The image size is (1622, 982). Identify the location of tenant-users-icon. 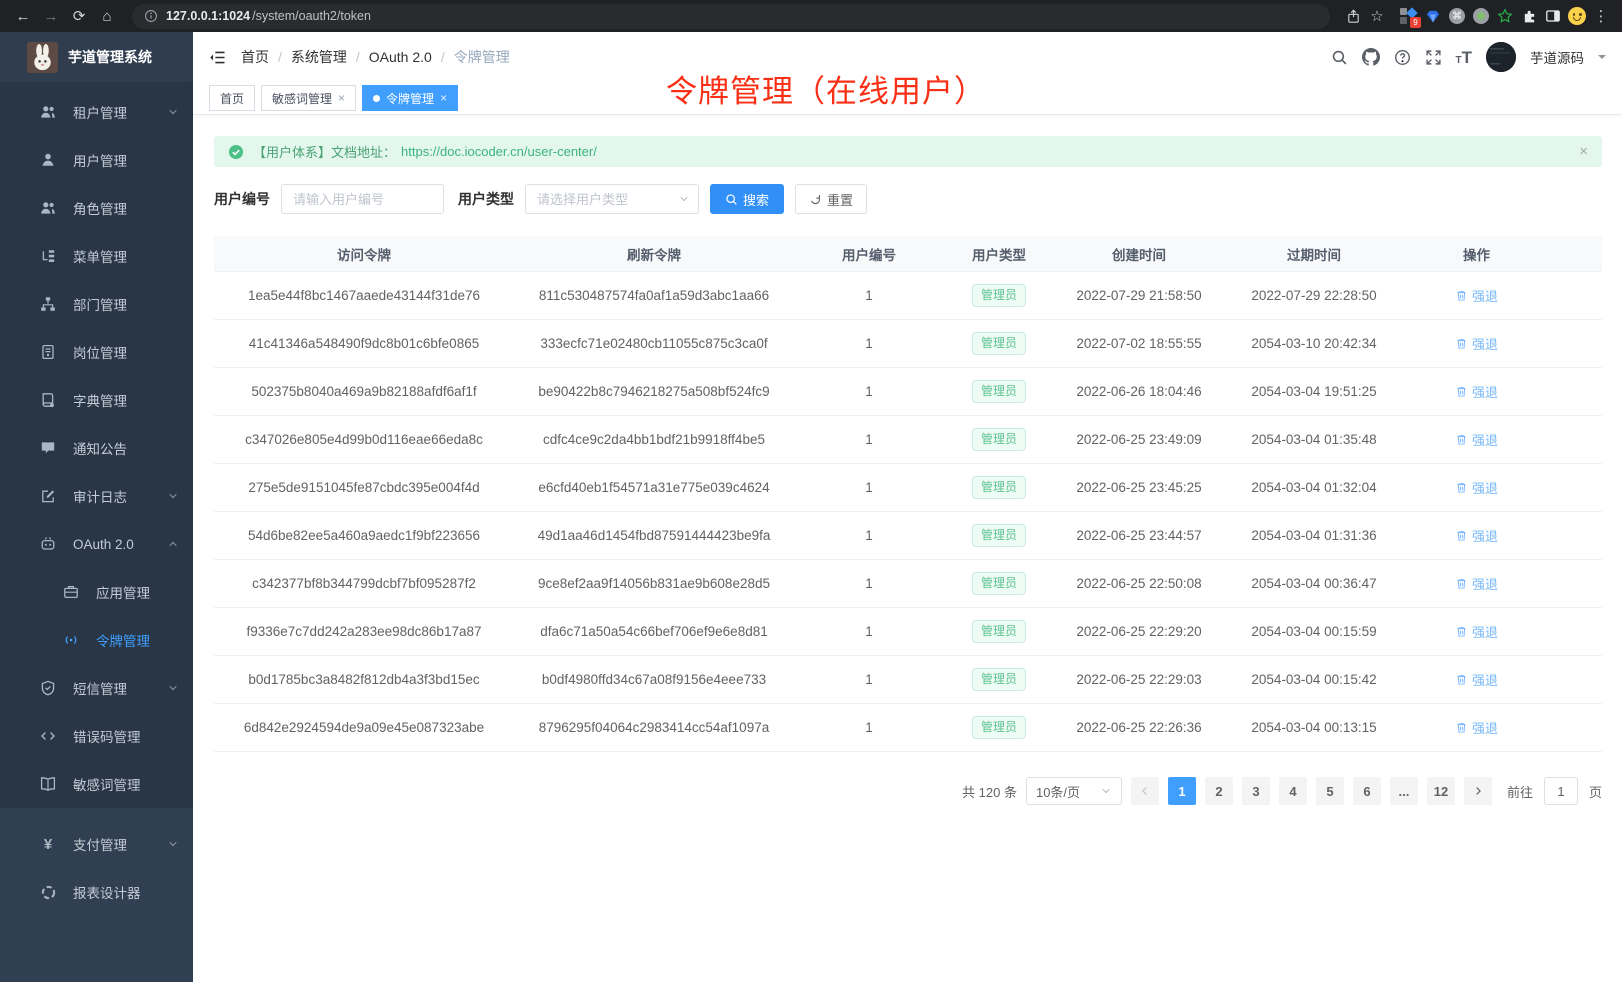
(48, 112).